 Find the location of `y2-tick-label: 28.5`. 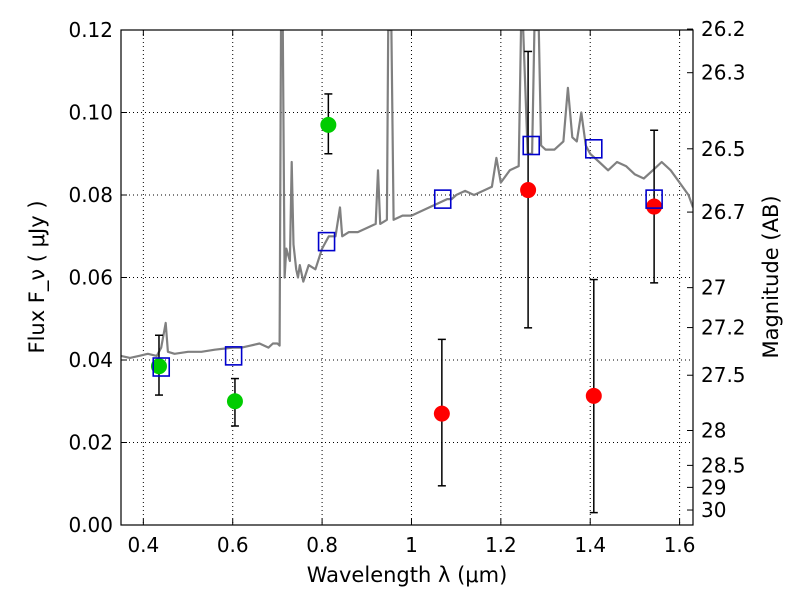

y2-tick-label: 28.5 is located at coordinates (723, 465).